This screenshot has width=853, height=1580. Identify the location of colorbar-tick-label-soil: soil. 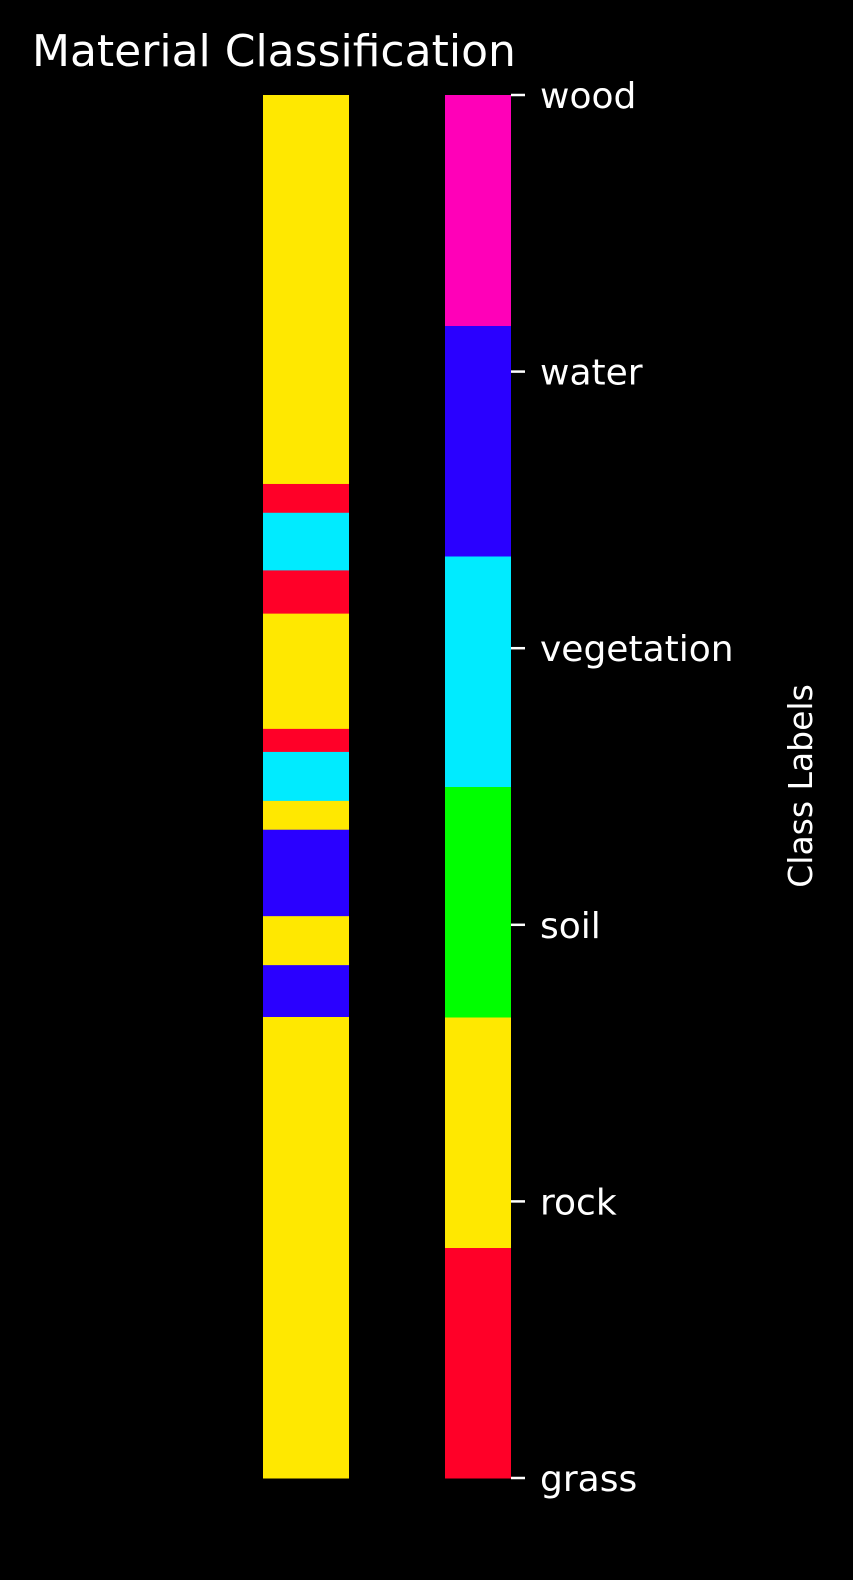
(570, 926).